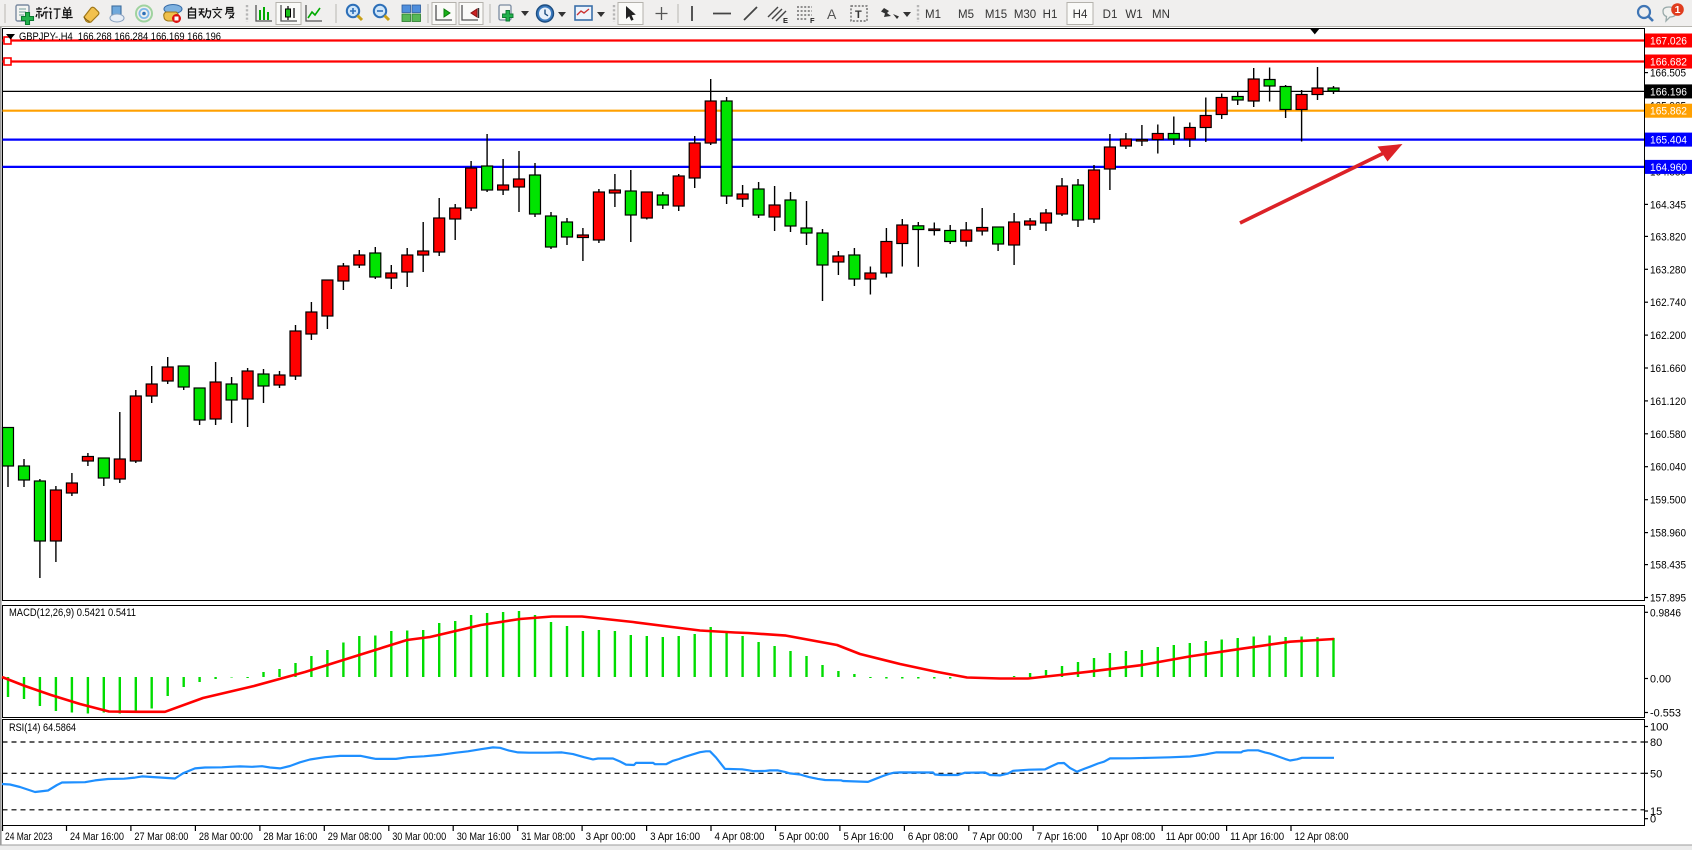 The width and height of the screenshot is (1692, 850). Describe the element at coordinates (72, 613) in the screenshot. I see `svg-text: MACD(12,26,9) 0.5421 0.5411` at that location.